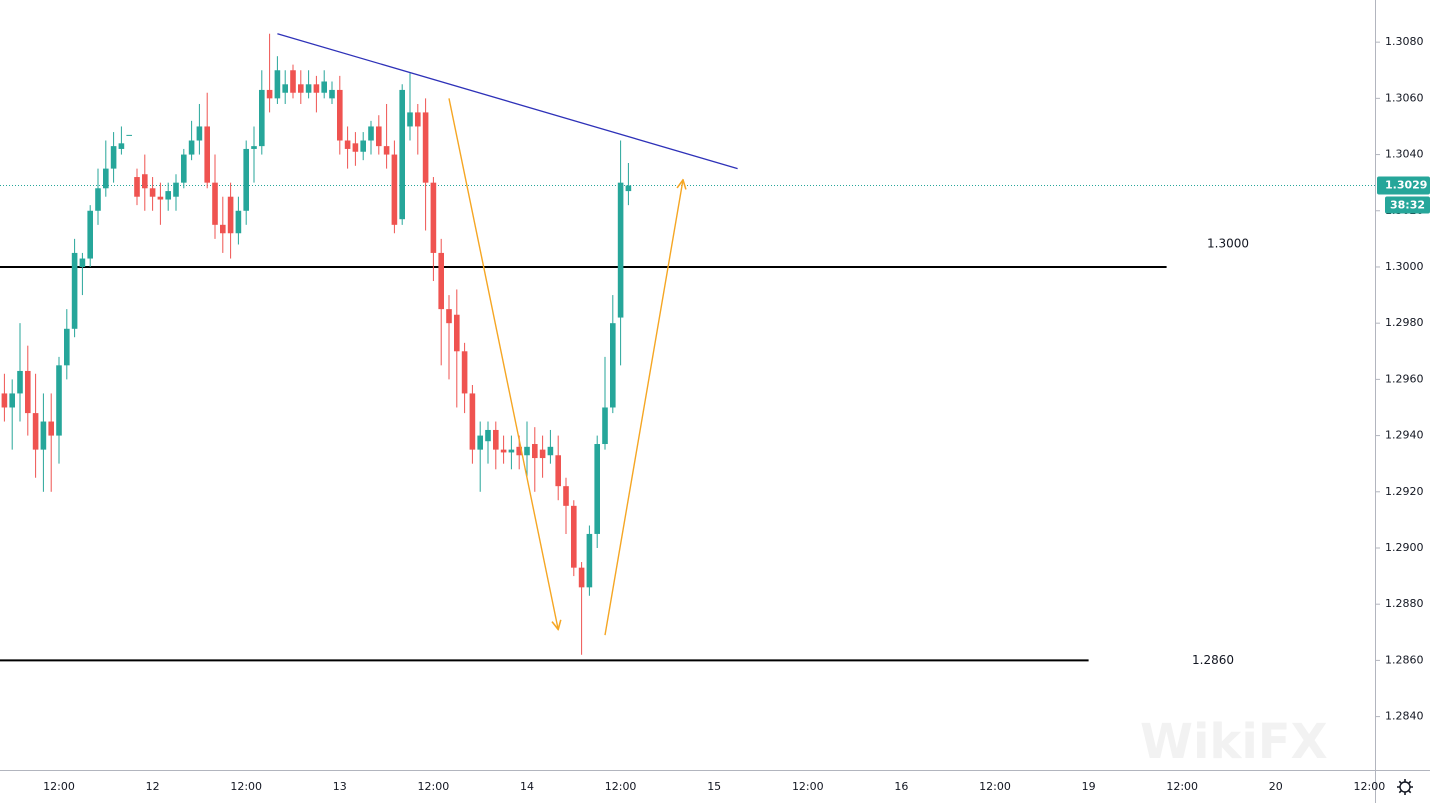 The height and width of the screenshot is (803, 1430). I want to click on y-tick-label: 1.2980, so click(1404, 322).